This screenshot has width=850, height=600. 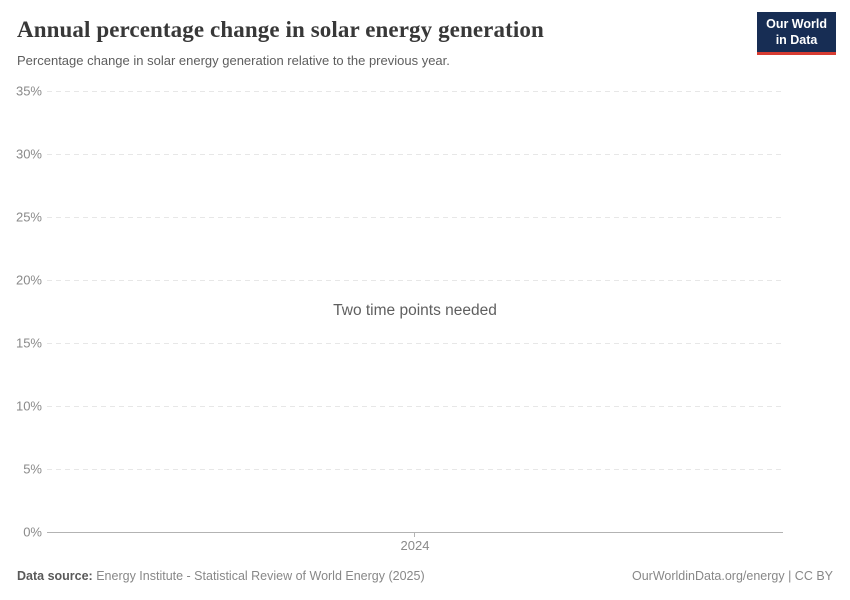 I want to click on xtick-mark-2024, so click(x=414, y=534).